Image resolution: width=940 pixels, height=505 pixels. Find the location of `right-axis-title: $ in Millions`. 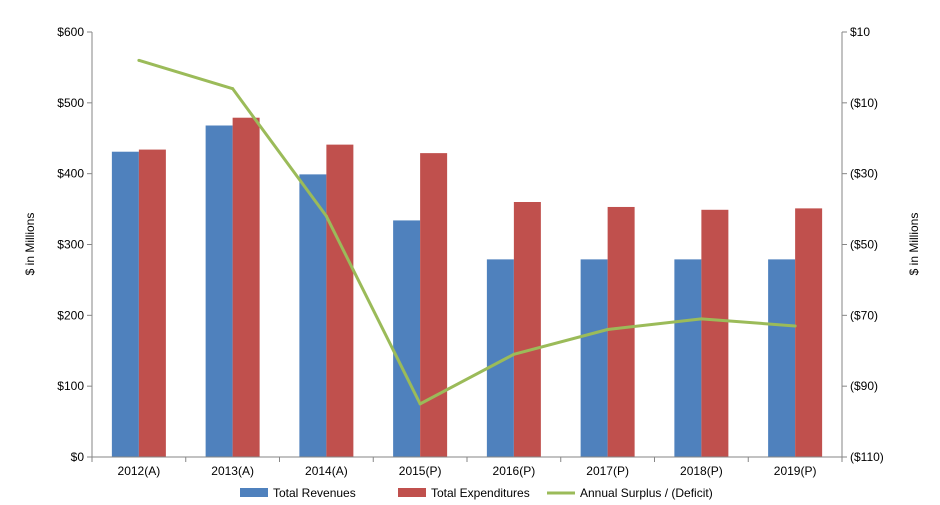

right-axis-title: $ in Millions is located at coordinates (914, 244).